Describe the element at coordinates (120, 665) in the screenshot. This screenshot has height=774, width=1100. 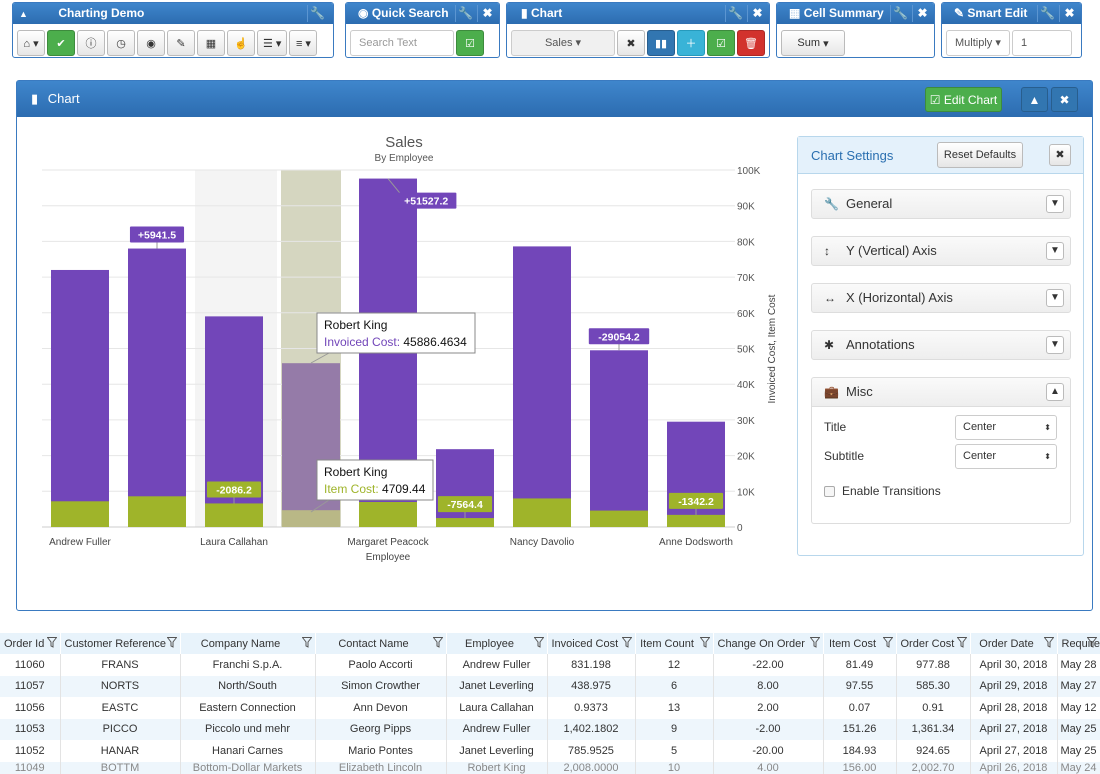
I see `table-cell: FRANS` at that location.